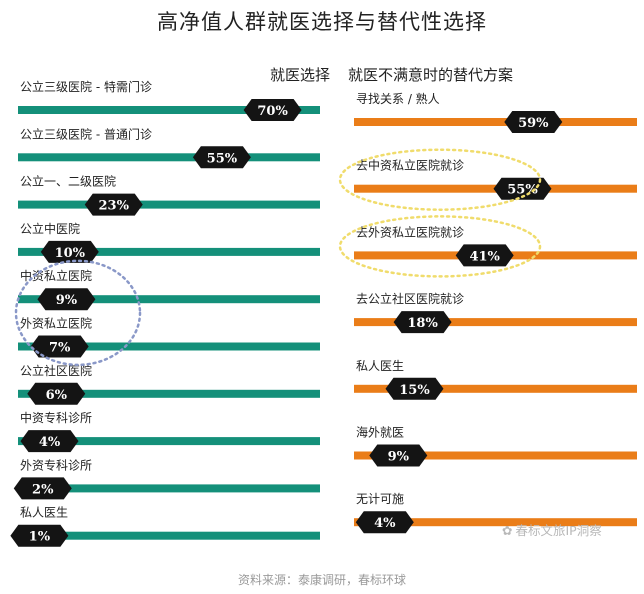 Image resolution: width=644 pixels, height=594 pixels. Describe the element at coordinates (56, 417) in the screenshot. I see `left-category-label-8: 中资专科诊所` at that location.